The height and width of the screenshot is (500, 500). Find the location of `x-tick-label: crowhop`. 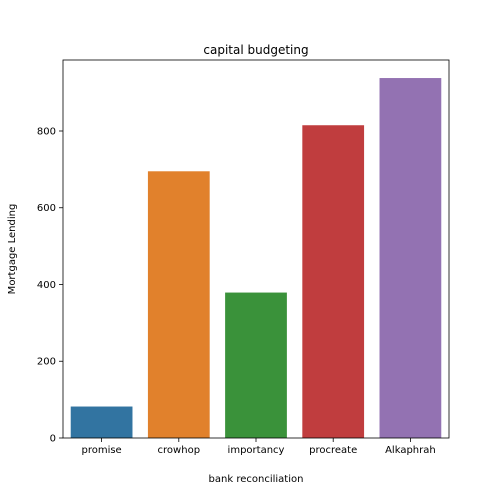

x-tick-label: crowhop is located at coordinates (179, 450).